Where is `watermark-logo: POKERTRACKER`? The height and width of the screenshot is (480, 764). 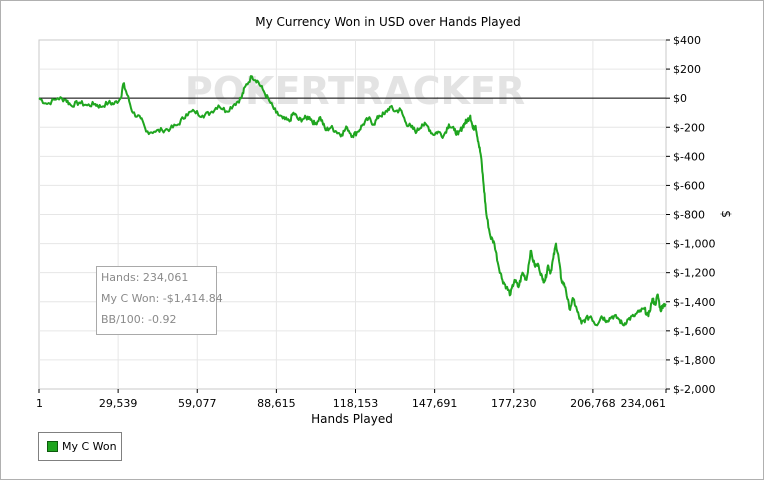 watermark-logo: POKERTRACKER is located at coordinates (355, 91).